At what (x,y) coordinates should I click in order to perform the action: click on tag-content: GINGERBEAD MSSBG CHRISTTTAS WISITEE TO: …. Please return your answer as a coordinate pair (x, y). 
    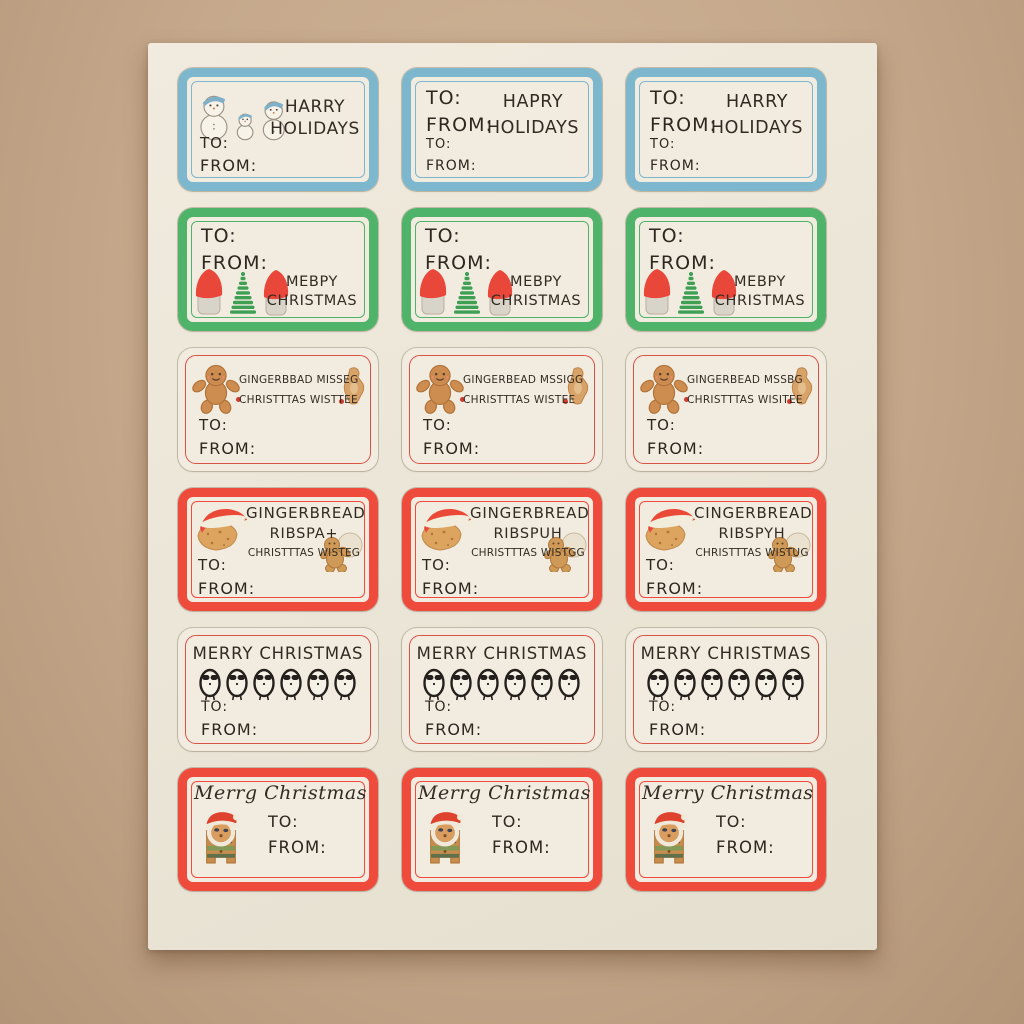
    Looking at the image, I should click on (726, 409).